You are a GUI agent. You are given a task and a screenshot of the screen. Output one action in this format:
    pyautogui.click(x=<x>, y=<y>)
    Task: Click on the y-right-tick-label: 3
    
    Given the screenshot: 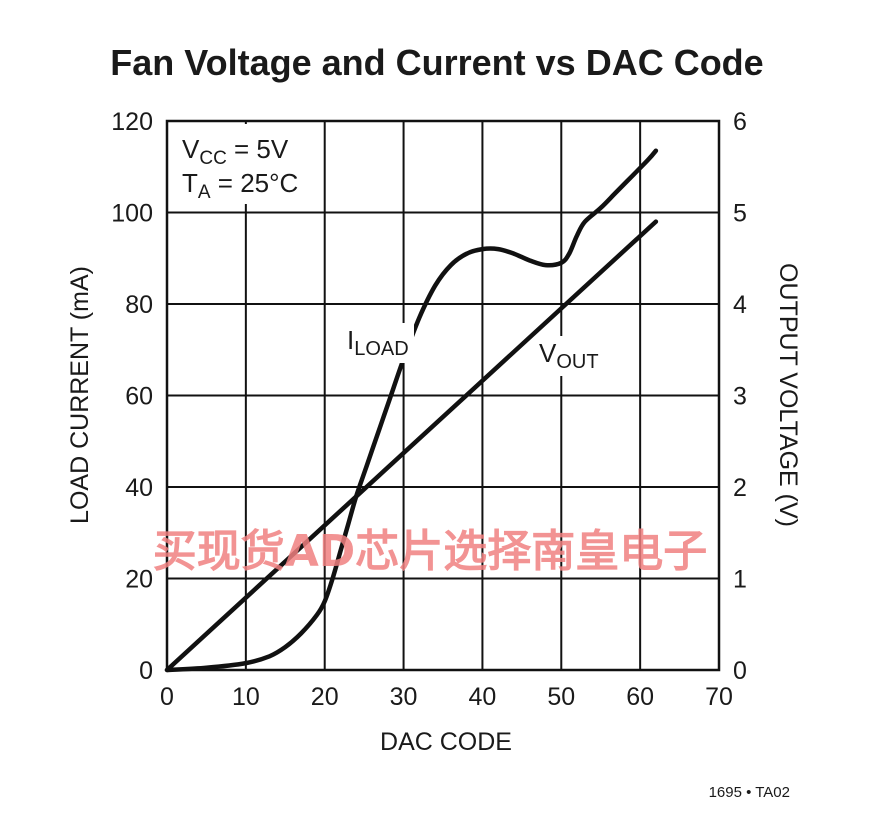 What is the action you would take?
    pyautogui.click(x=740, y=397)
    